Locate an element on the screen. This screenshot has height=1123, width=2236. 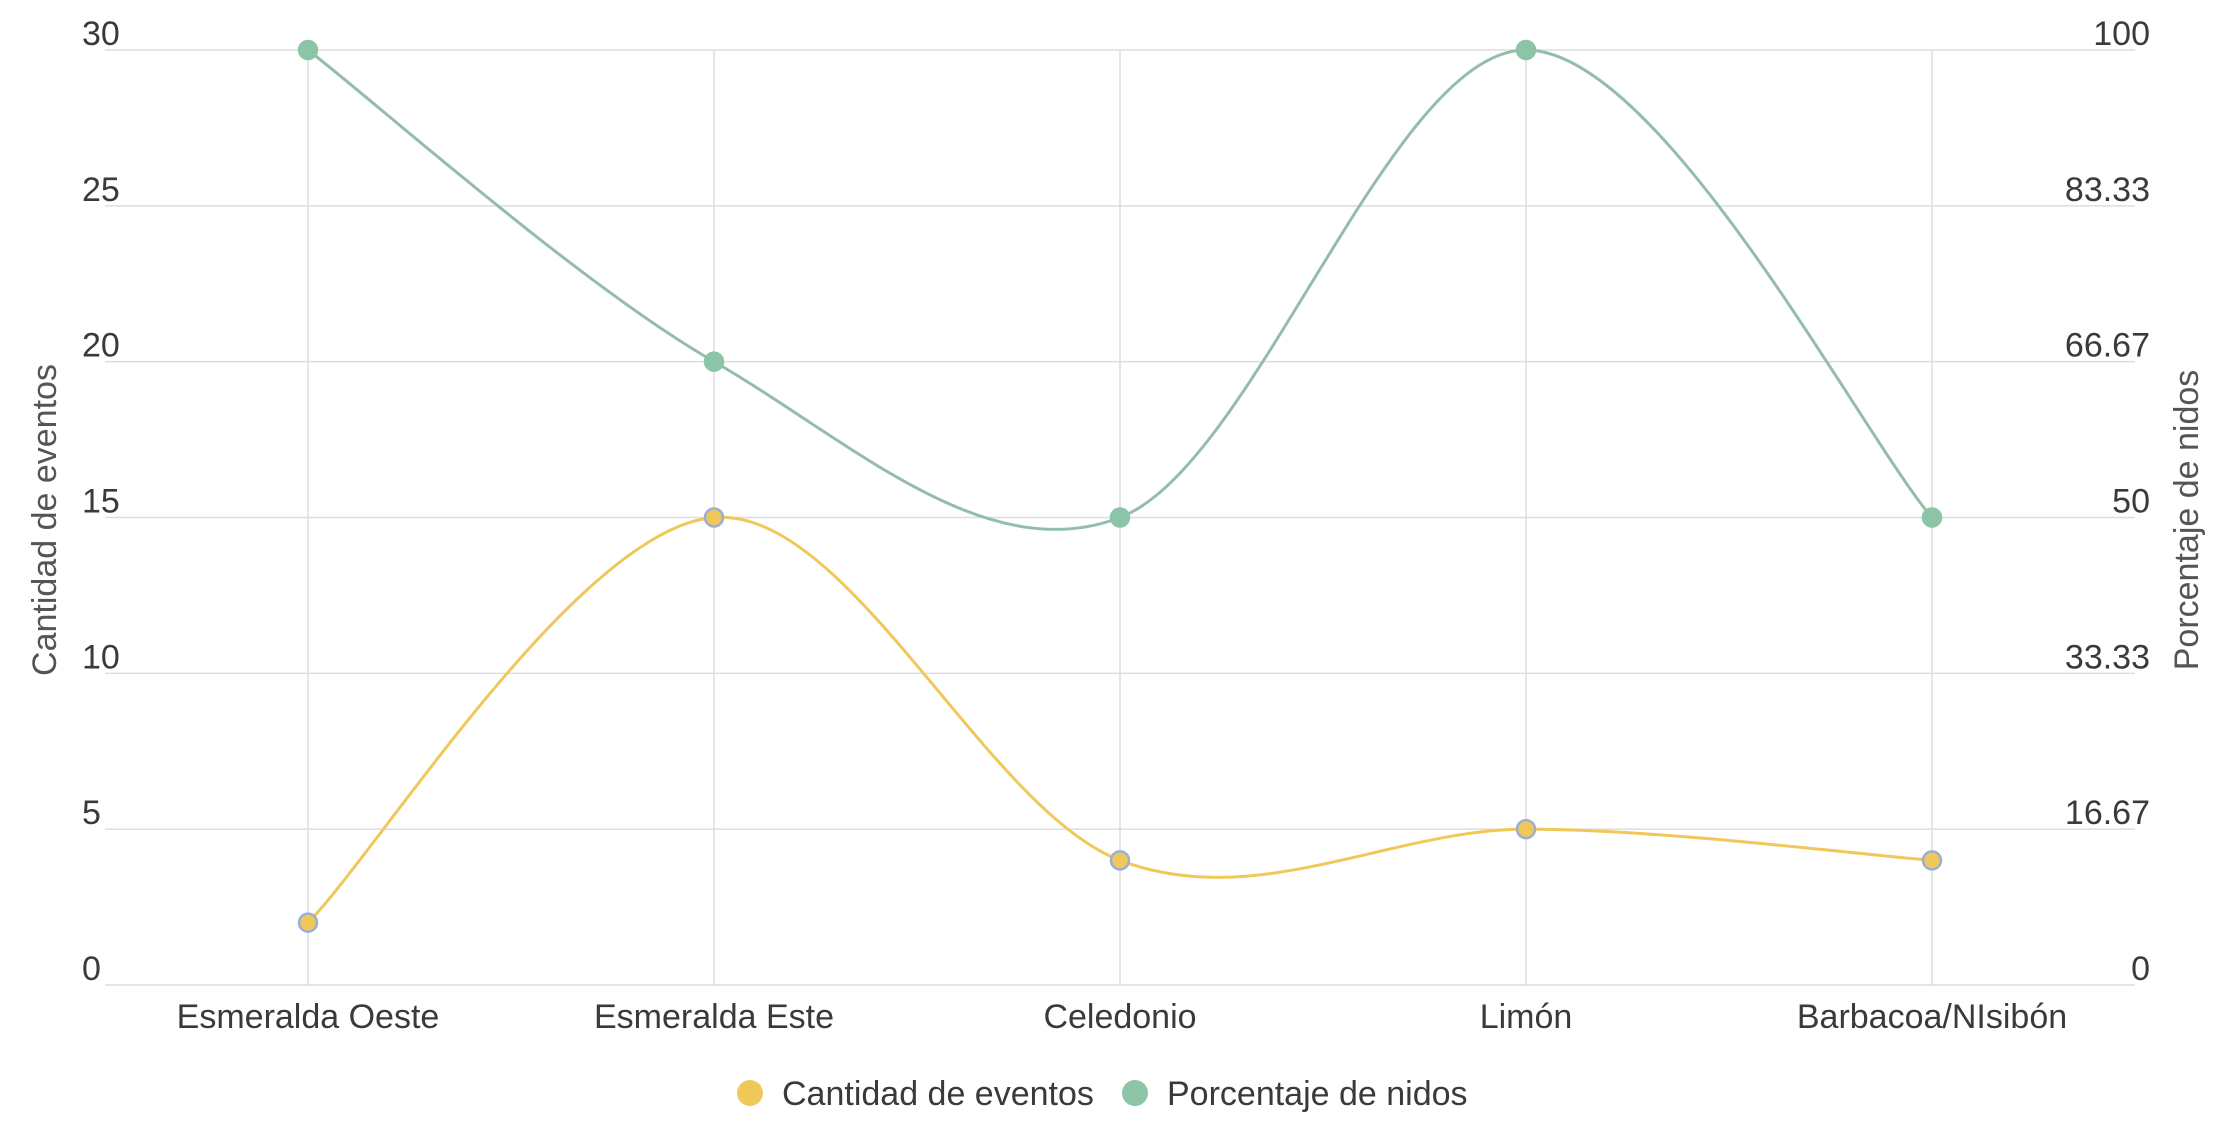
x-tick-label: Limón is located at coordinates (1526, 1017).